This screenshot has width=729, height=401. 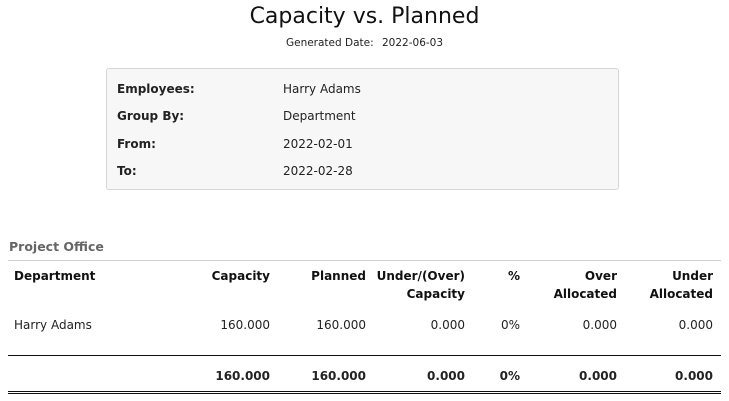 What do you see at coordinates (242, 376) in the screenshot?
I see `total-capacity: 160.000` at bounding box center [242, 376].